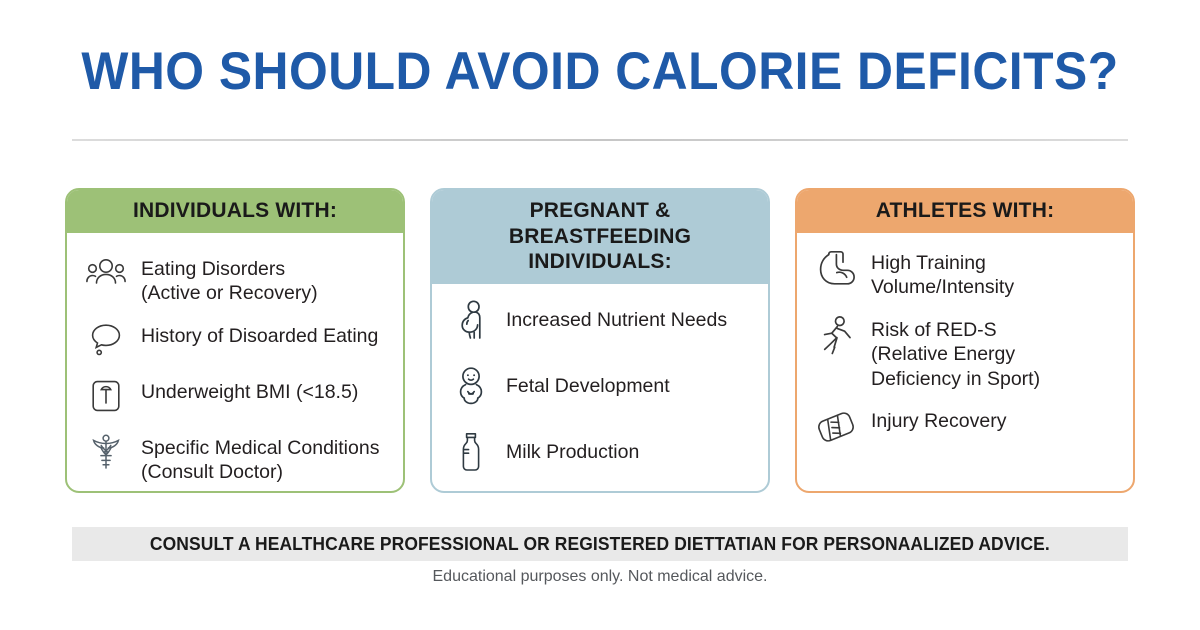 This screenshot has width=1200, height=630. What do you see at coordinates (250, 391) in the screenshot?
I see `list-item-label: Underweight BMI (<18.5)` at bounding box center [250, 391].